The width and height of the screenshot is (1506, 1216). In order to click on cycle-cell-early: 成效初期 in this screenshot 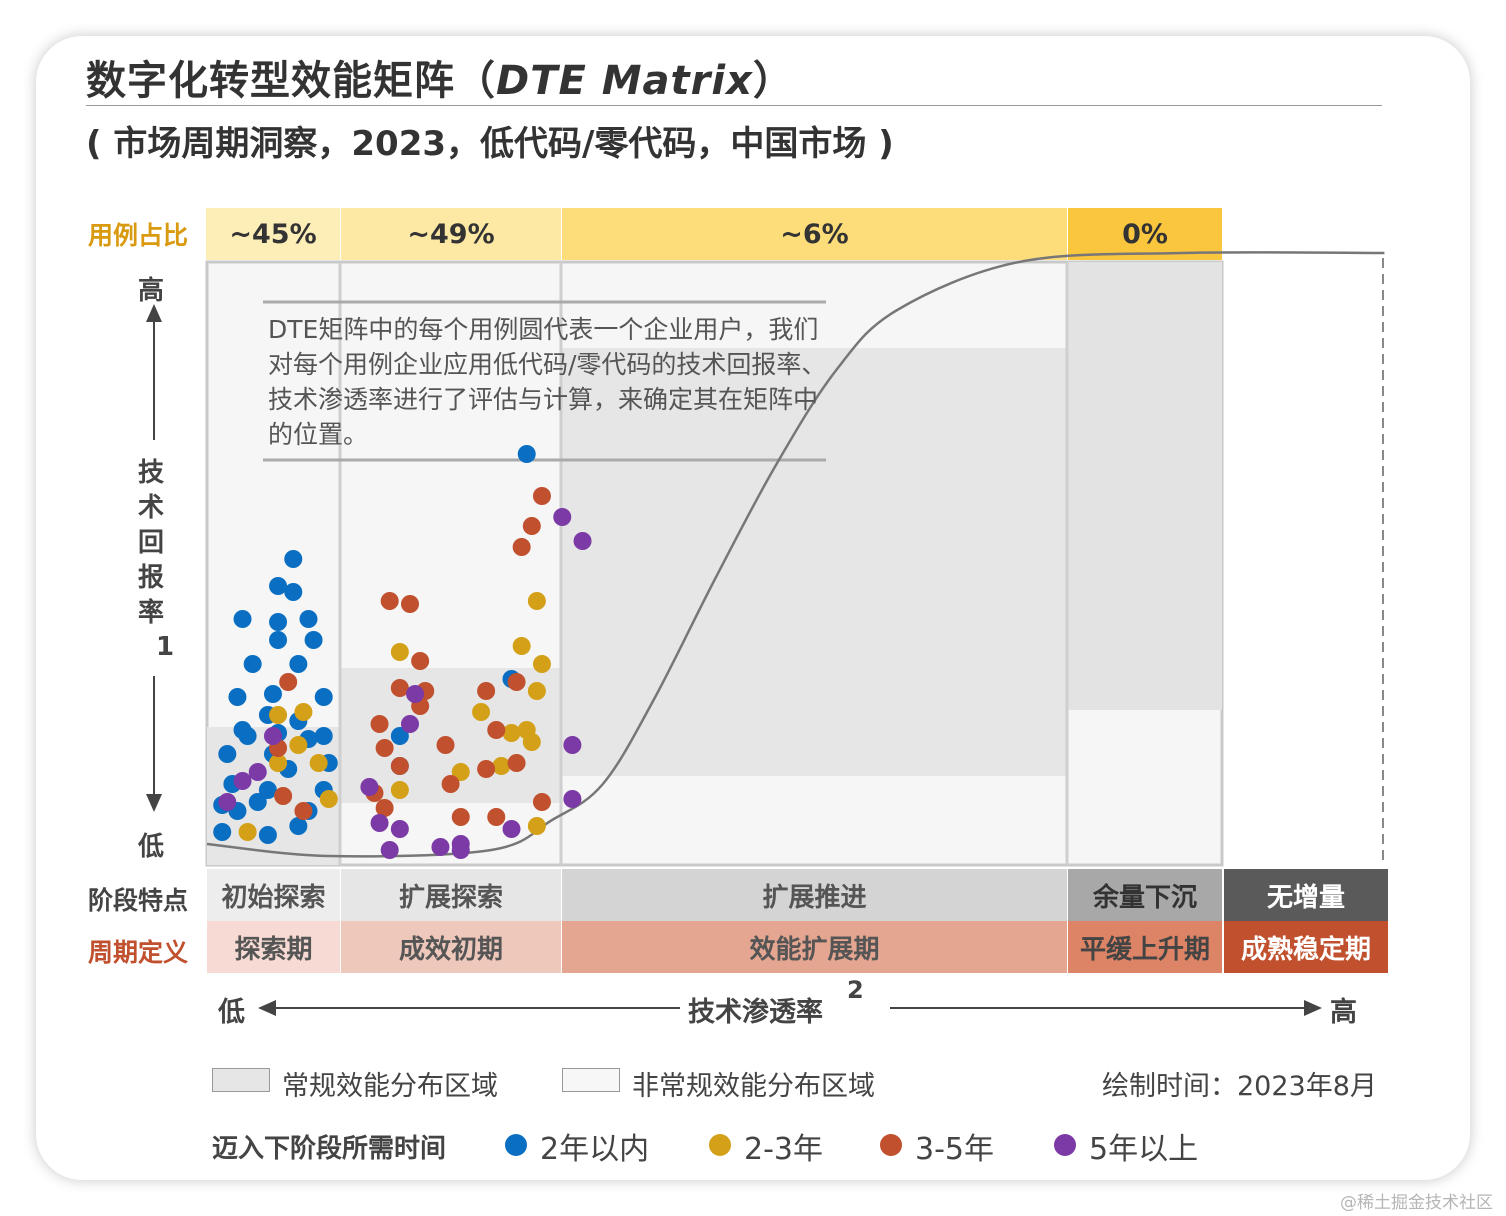, I will do `click(451, 947)`.